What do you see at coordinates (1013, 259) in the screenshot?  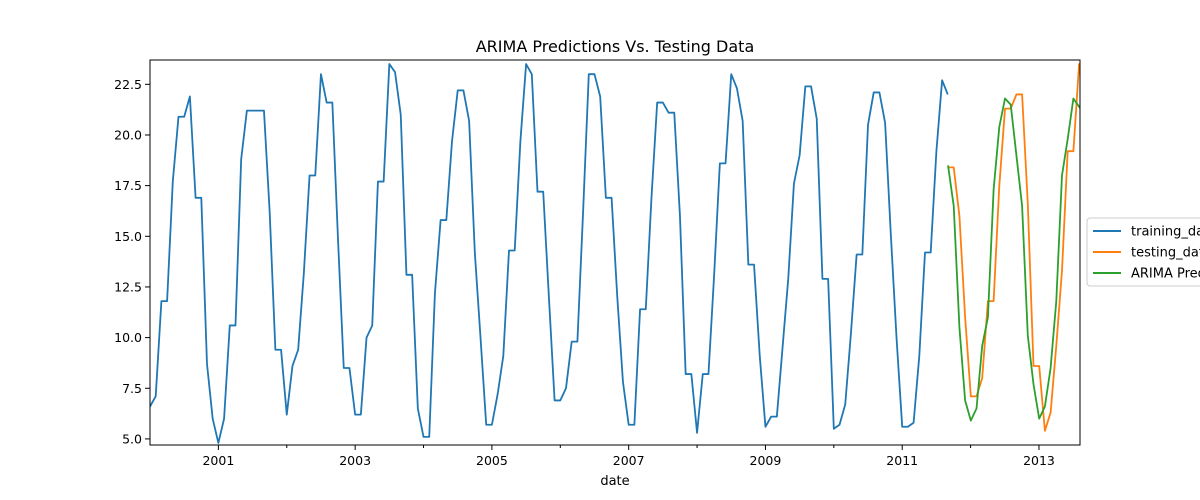 I see `series-line-arima-predictions` at bounding box center [1013, 259].